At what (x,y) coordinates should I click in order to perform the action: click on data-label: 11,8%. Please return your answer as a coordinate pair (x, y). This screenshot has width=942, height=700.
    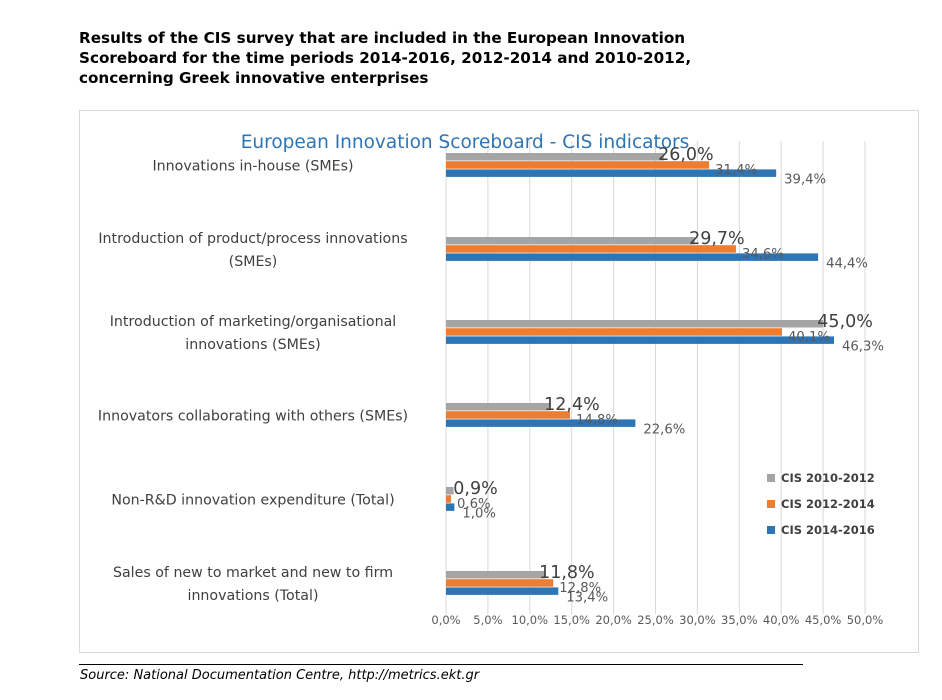
    Looking at the image, I should click on (567, 573).